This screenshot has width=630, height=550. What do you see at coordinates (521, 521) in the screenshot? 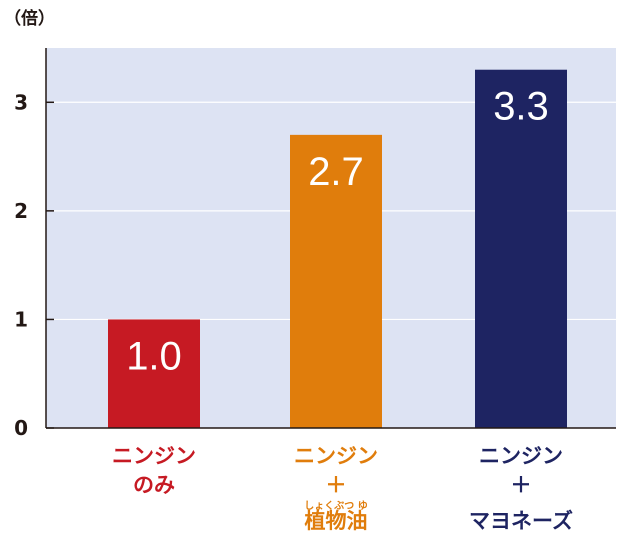
I see `category-3-line-3: マヨネーズ` at bounding box center [521, 521].